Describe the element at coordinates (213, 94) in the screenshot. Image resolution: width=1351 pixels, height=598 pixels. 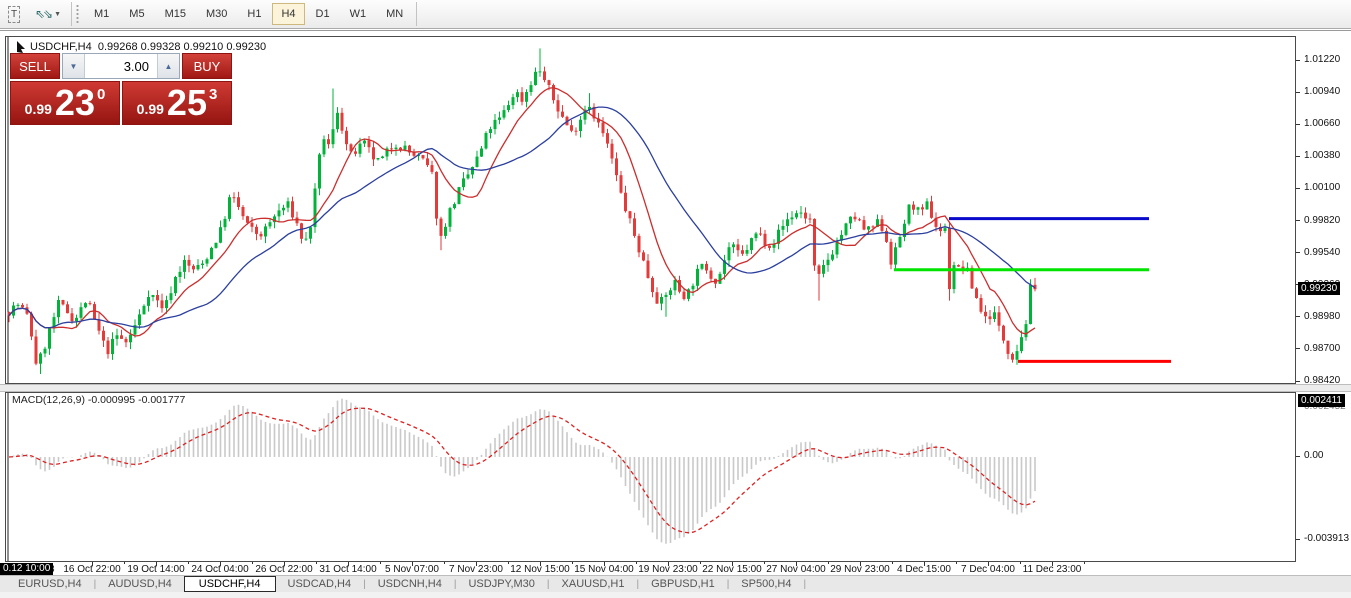
I see `buy-price-superscript: 3` at that location.